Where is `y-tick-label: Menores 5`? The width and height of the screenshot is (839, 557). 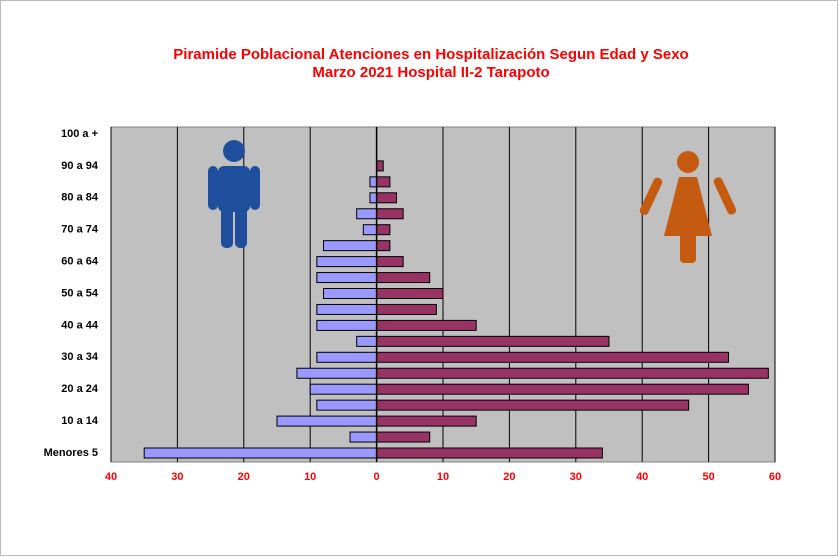 y-tick-label: Menores 5 is located at coordinates (71, 453).